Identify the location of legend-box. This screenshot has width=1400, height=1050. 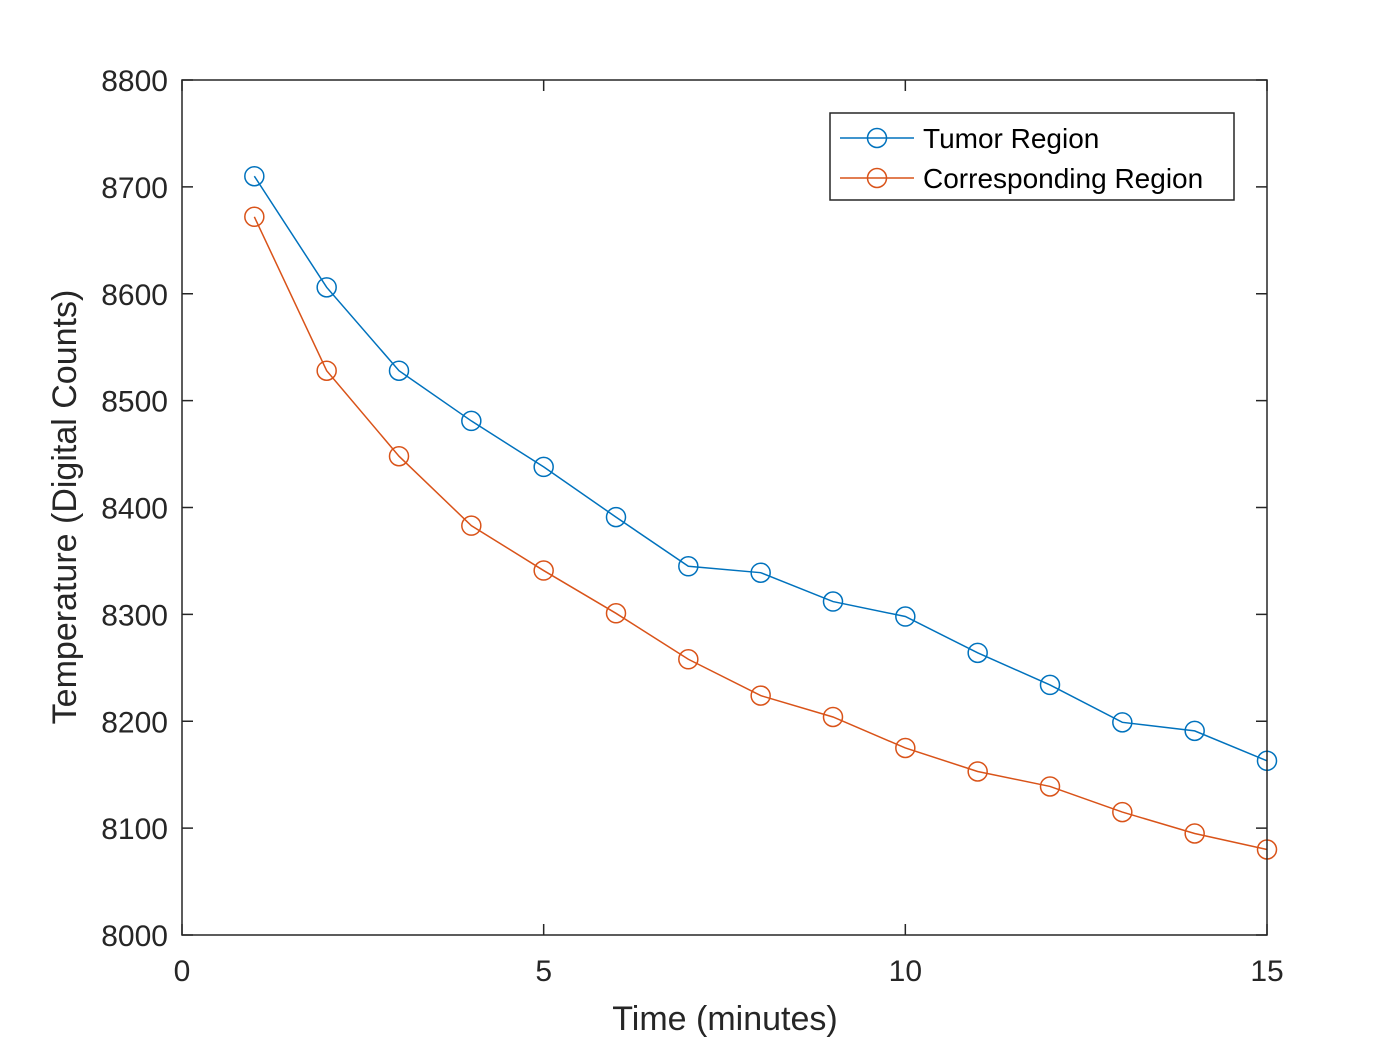
(1032, 156).